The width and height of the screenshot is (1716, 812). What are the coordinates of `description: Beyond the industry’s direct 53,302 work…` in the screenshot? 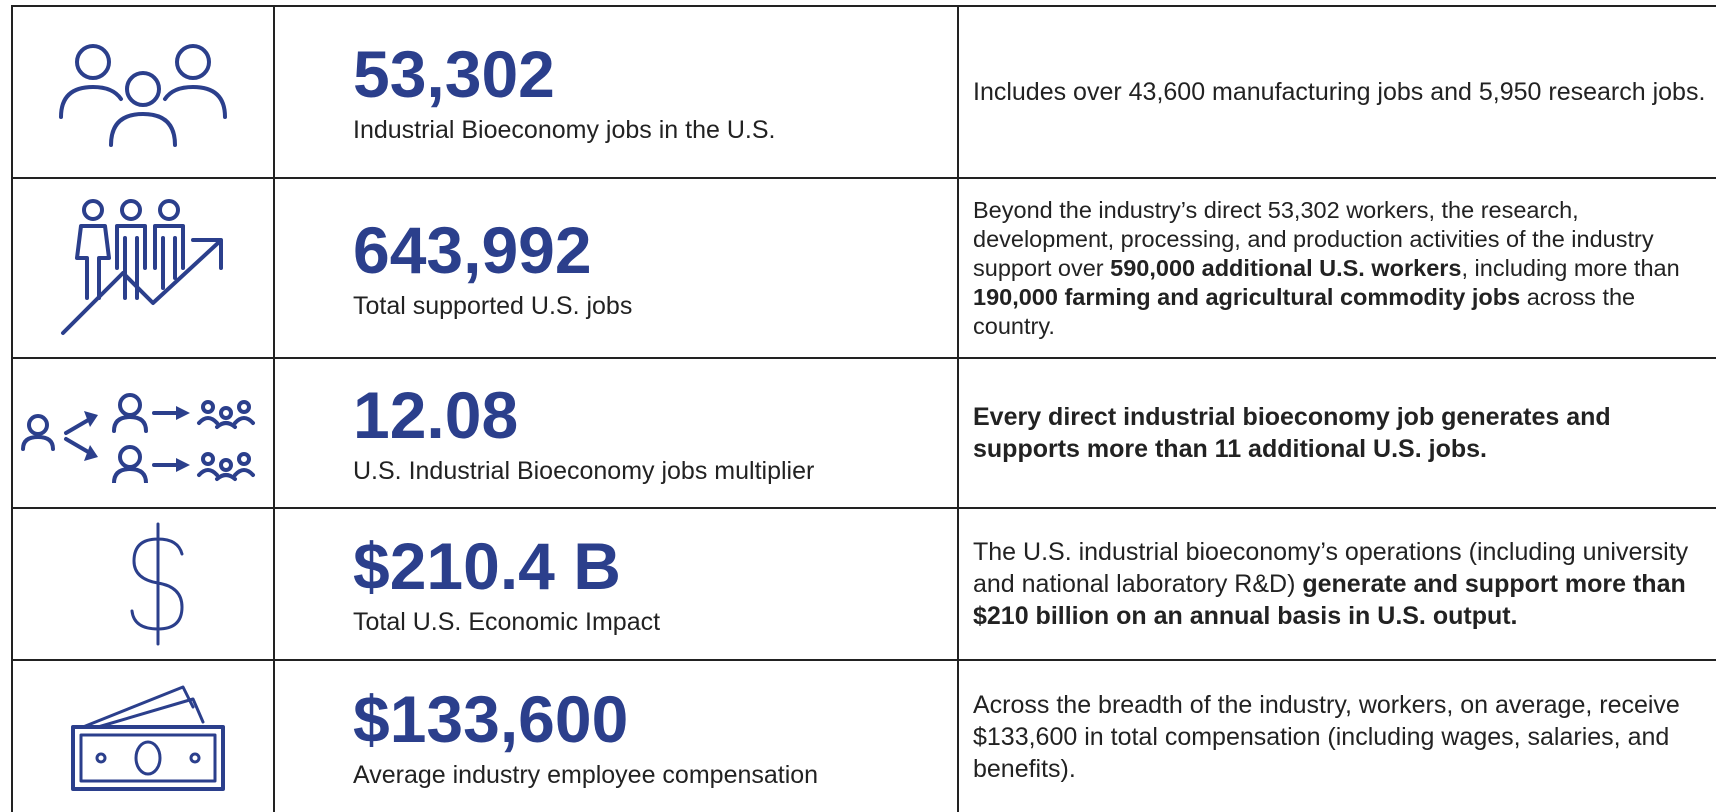 It's located at (1336, 268).